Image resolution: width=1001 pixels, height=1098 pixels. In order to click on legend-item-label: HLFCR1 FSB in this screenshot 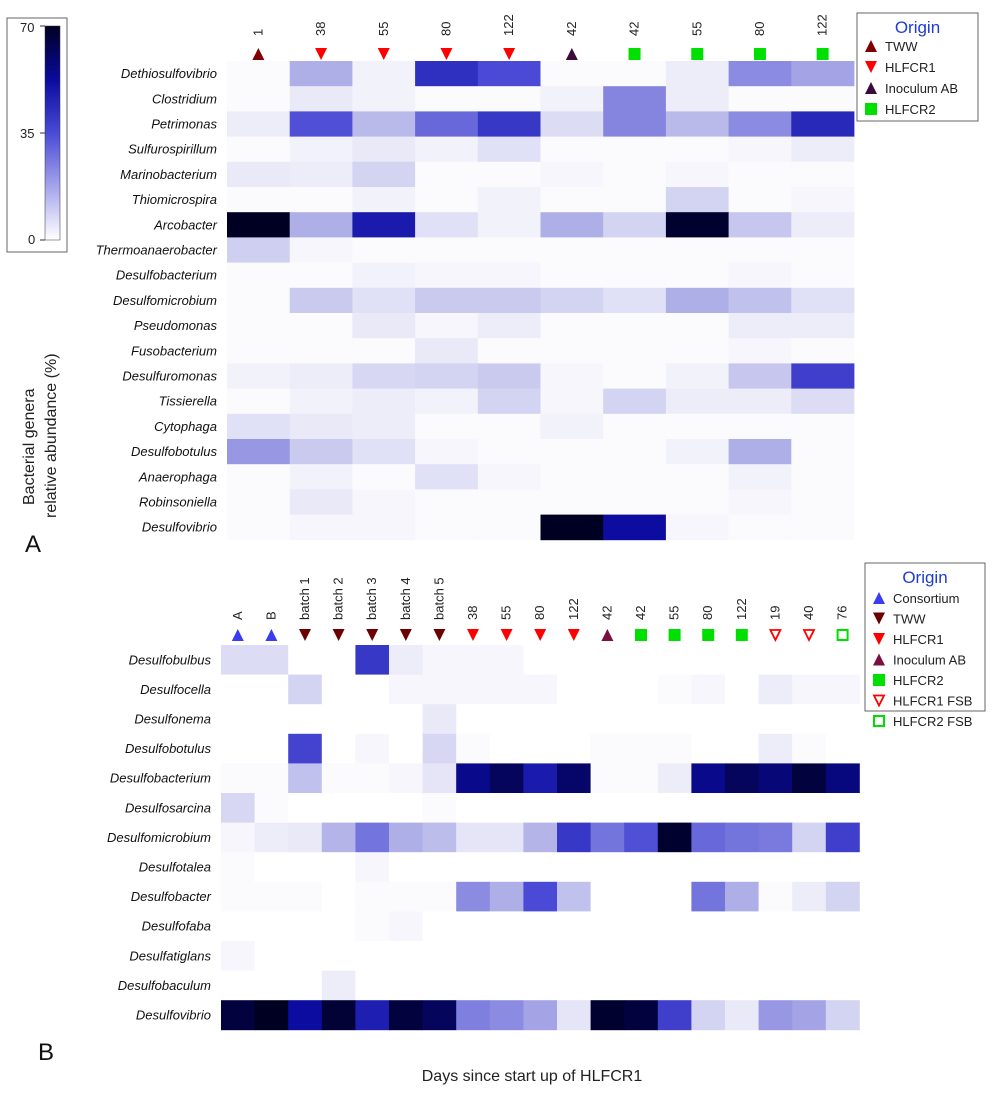, I will do `click(932, 701)`.